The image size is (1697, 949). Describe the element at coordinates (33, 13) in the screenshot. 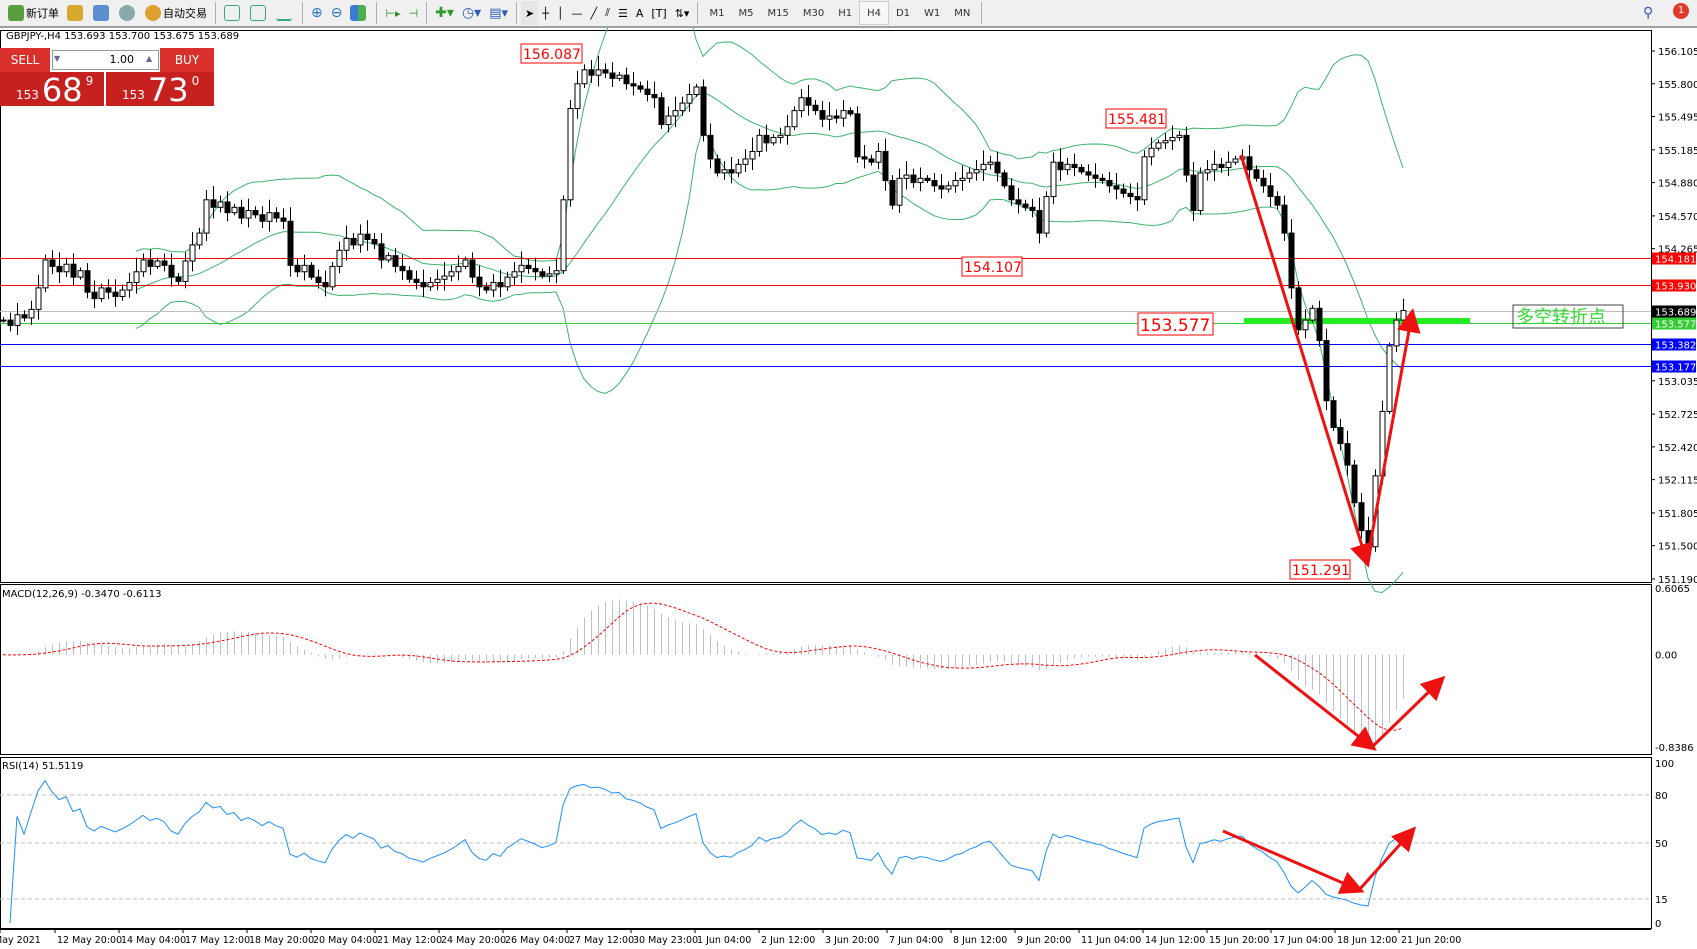

I see `new-order-button: 新订单` at that location.